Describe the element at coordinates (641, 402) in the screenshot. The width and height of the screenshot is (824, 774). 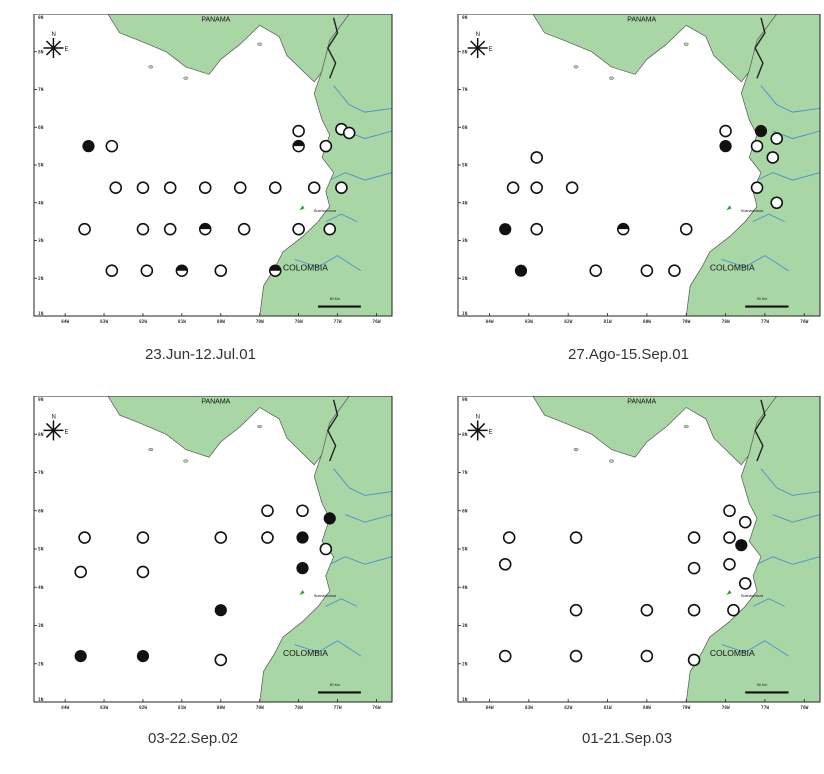
I see `country-label-panama: PANAMA` at that location.